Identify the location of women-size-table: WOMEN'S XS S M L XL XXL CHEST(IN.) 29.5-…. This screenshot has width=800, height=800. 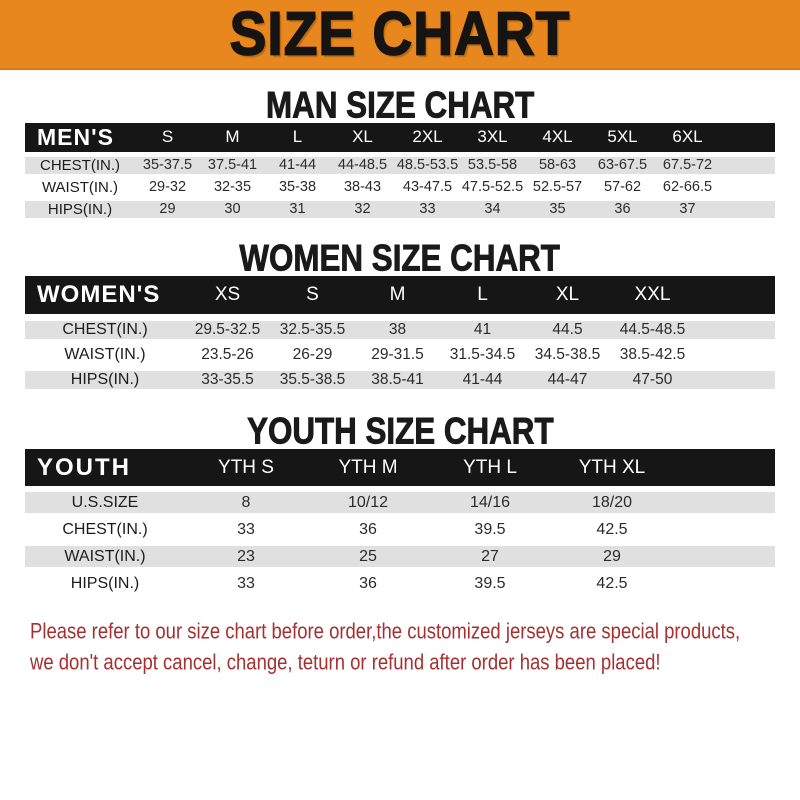
(400, 335).